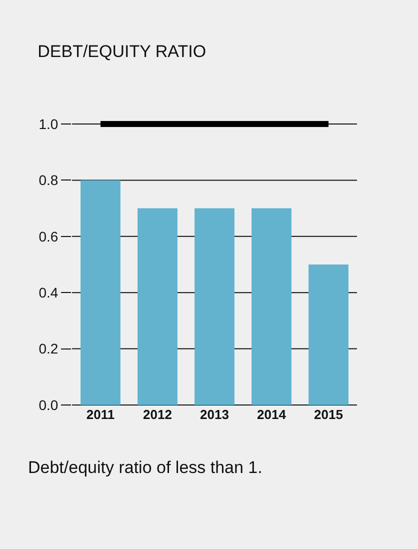  What do you see at coordinates (122, 51) in the screenshot?
I see `chart-title: DEBT/EQUITY RATIO` at bounding box center [122, 51].